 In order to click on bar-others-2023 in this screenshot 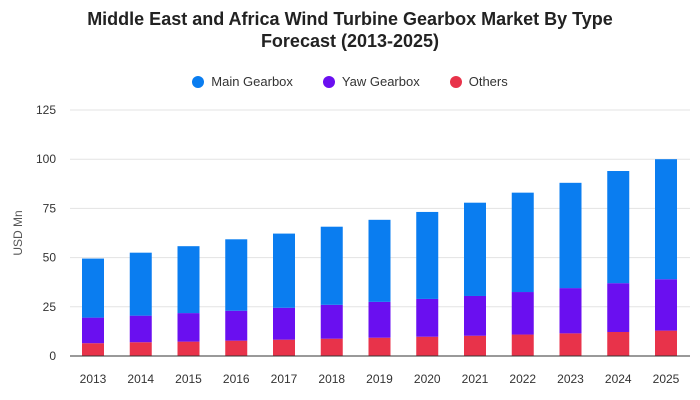, I will do `click(570, 344)`.